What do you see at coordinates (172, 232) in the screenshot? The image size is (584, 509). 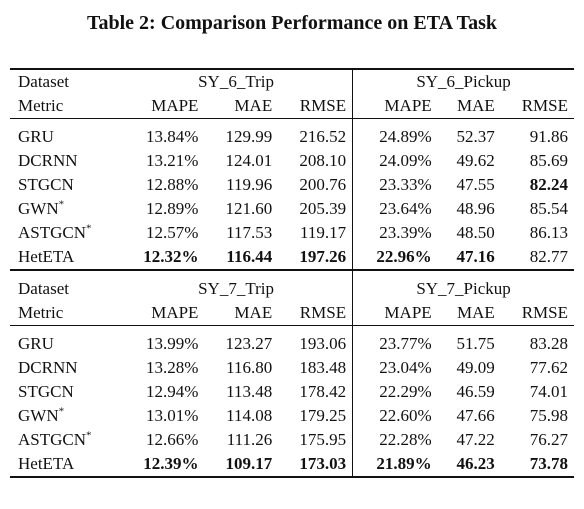 I see `metric-value: 12.57%` at bounding box center [172, 232].